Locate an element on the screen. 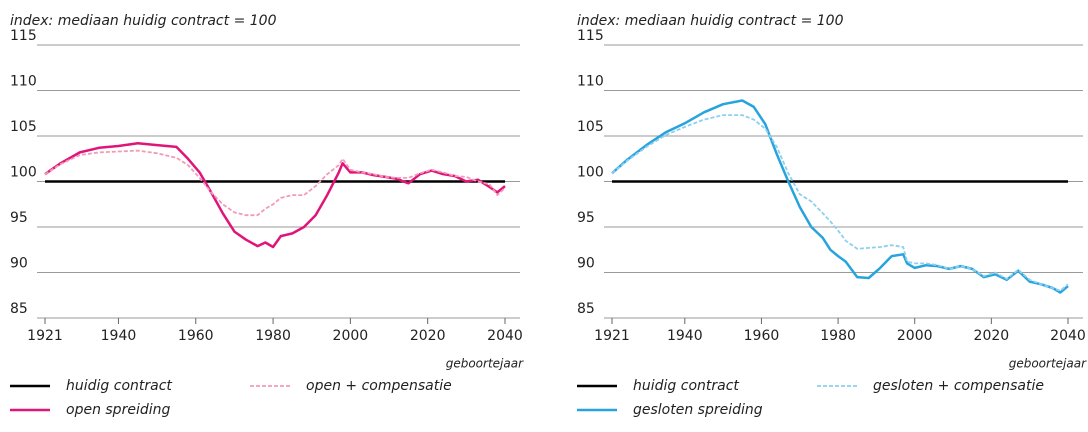  legend-label: open spreiding is located at coordinates (118, 410).